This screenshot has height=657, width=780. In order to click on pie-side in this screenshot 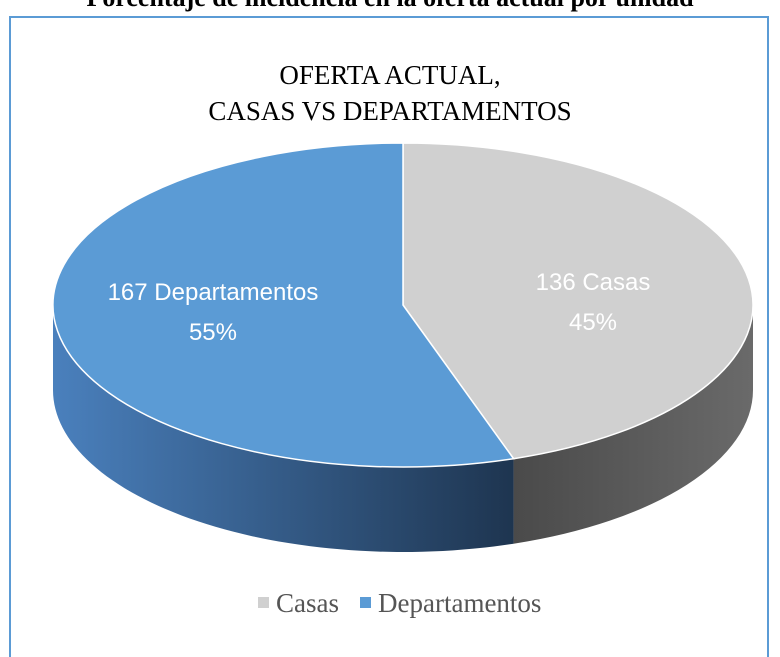, I will do `click(633, 424)`.